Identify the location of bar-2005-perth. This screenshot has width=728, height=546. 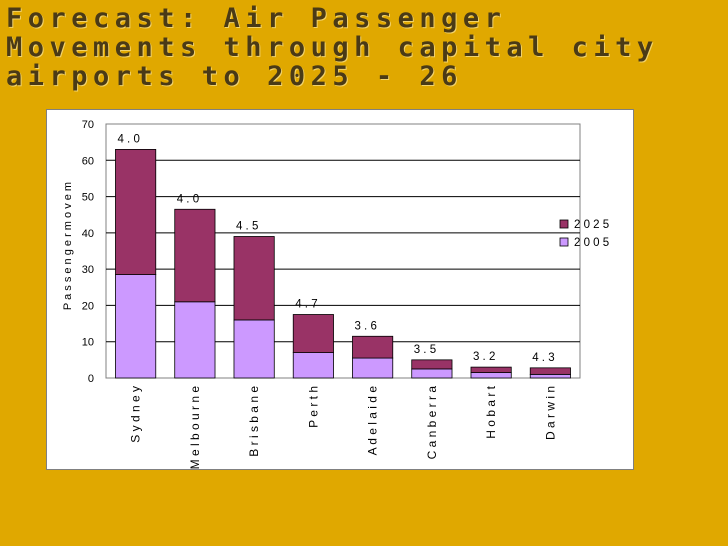
(313, 365).